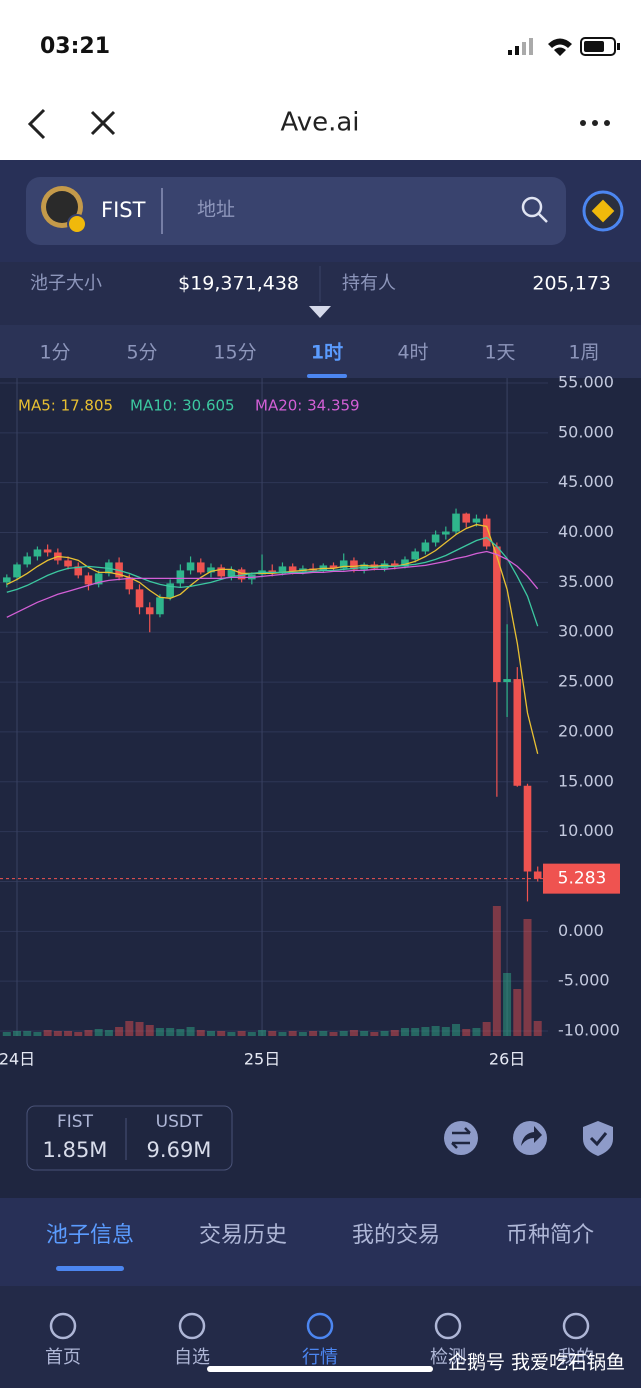 The image size is (641, 1388). I want to click on collapse-arrow, so click(320, 312).